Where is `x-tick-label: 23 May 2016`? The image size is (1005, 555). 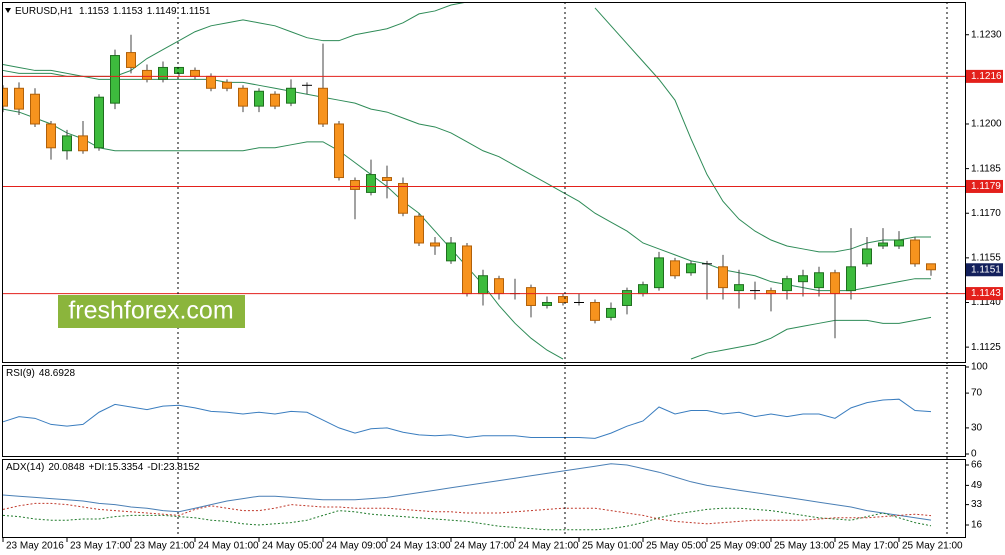
x-tick-label: 23 May 2016 is located at coordinates (35, 546).